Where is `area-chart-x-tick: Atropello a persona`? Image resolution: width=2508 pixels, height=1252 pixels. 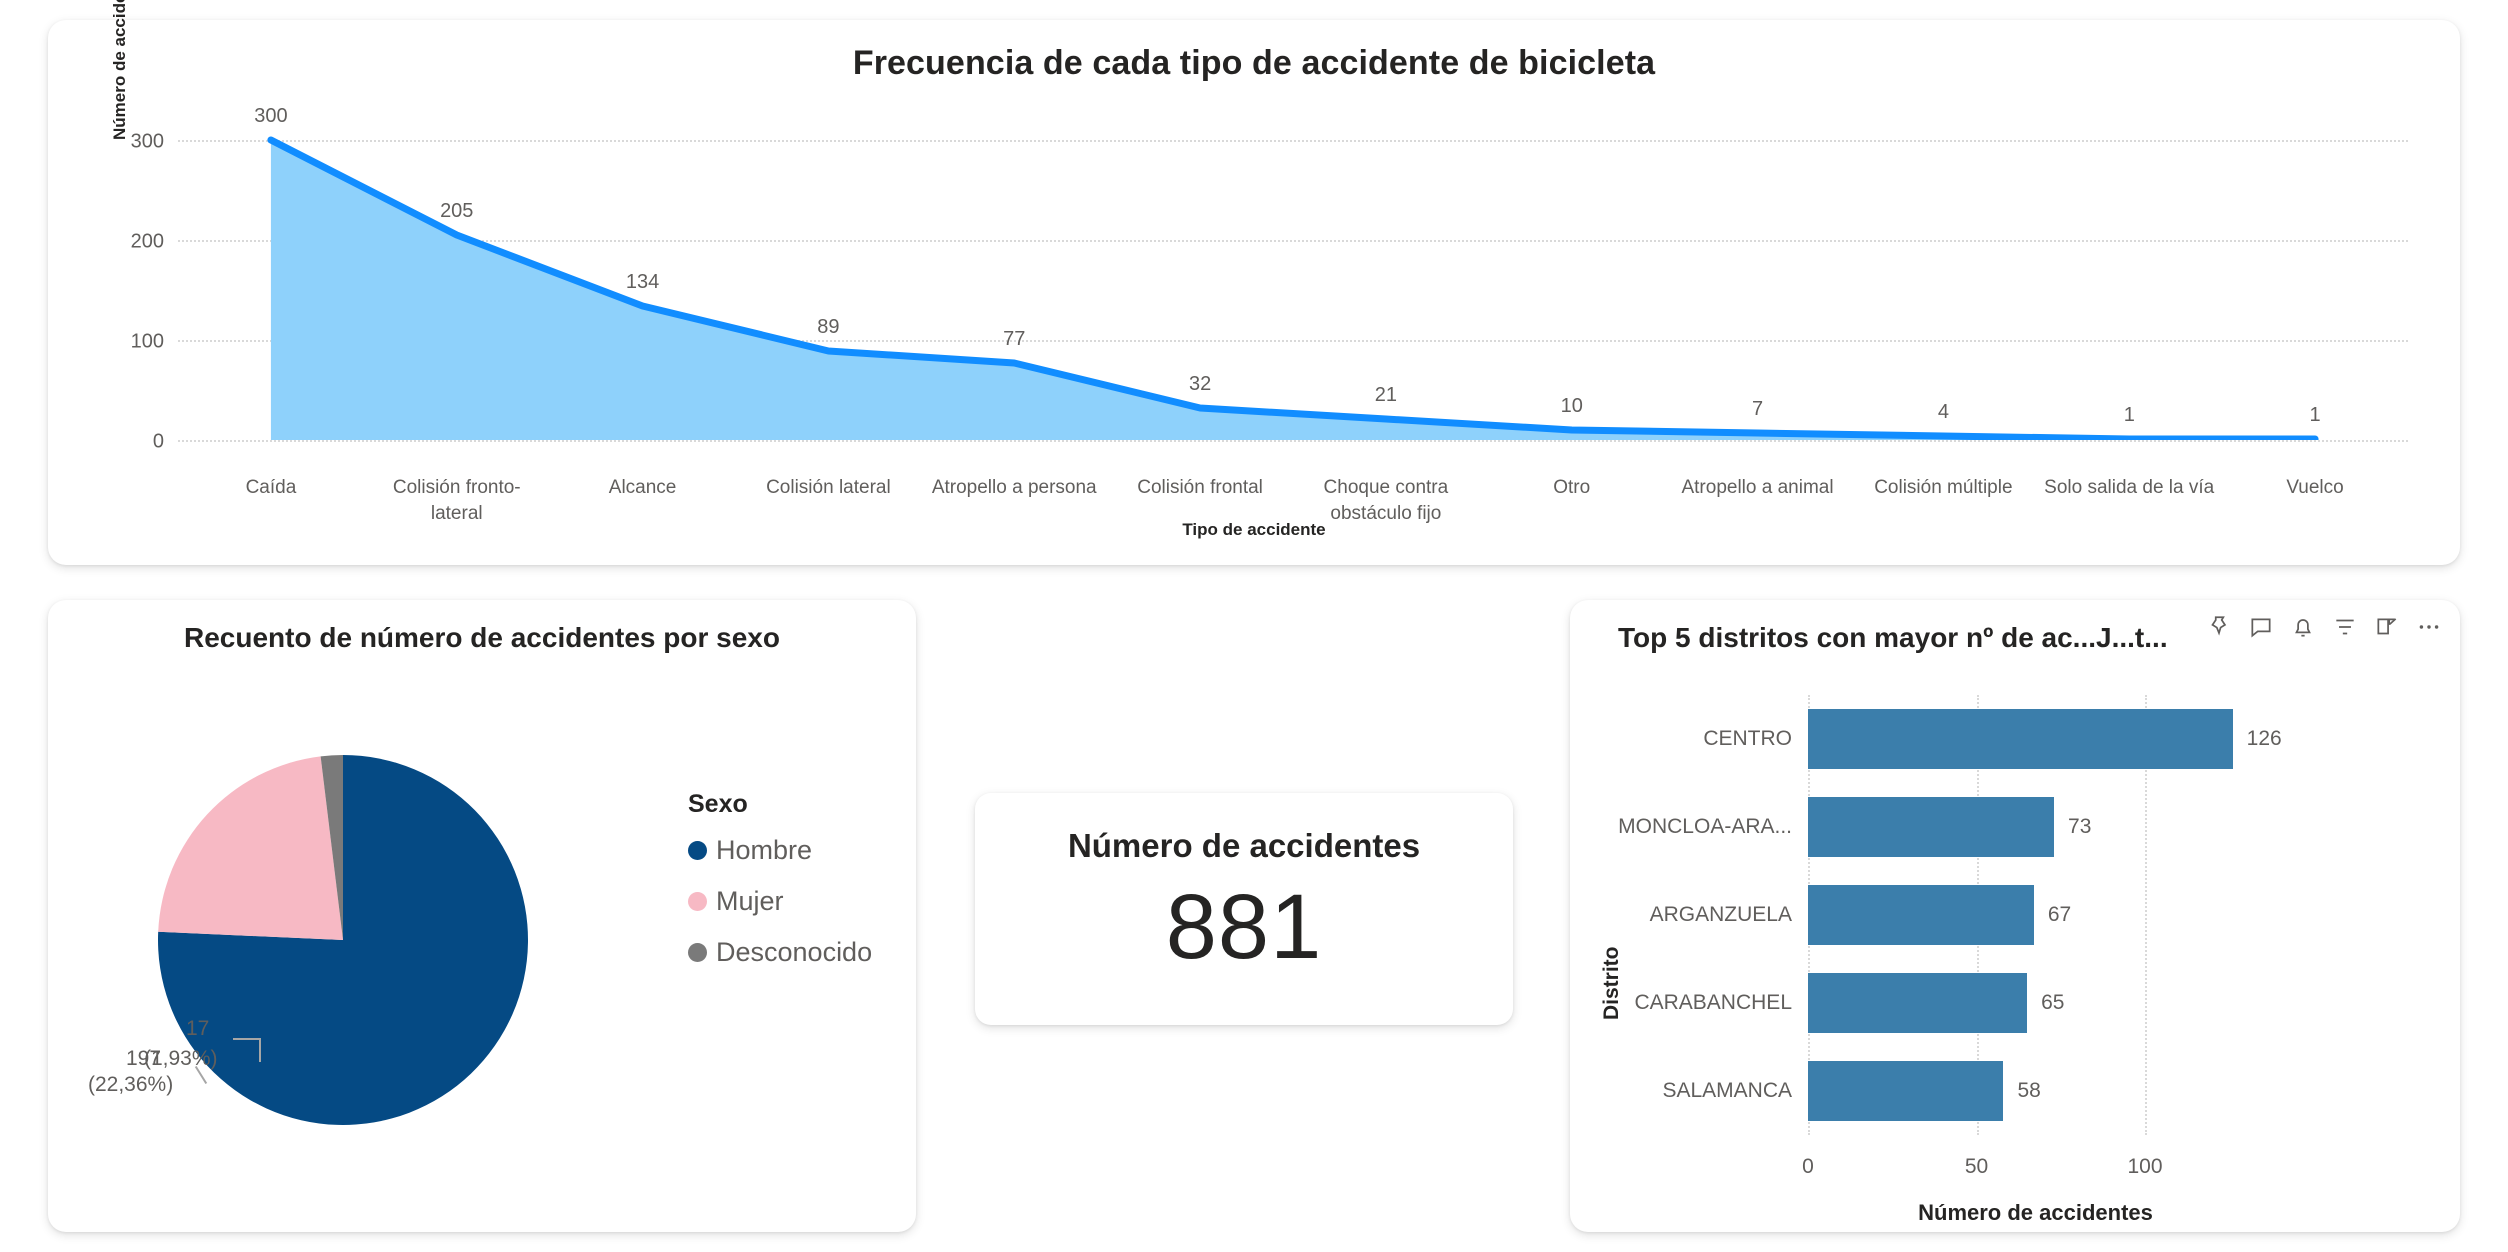 area-chart-x-tick: Atropello a persona is located at coordinates (1014, 487).